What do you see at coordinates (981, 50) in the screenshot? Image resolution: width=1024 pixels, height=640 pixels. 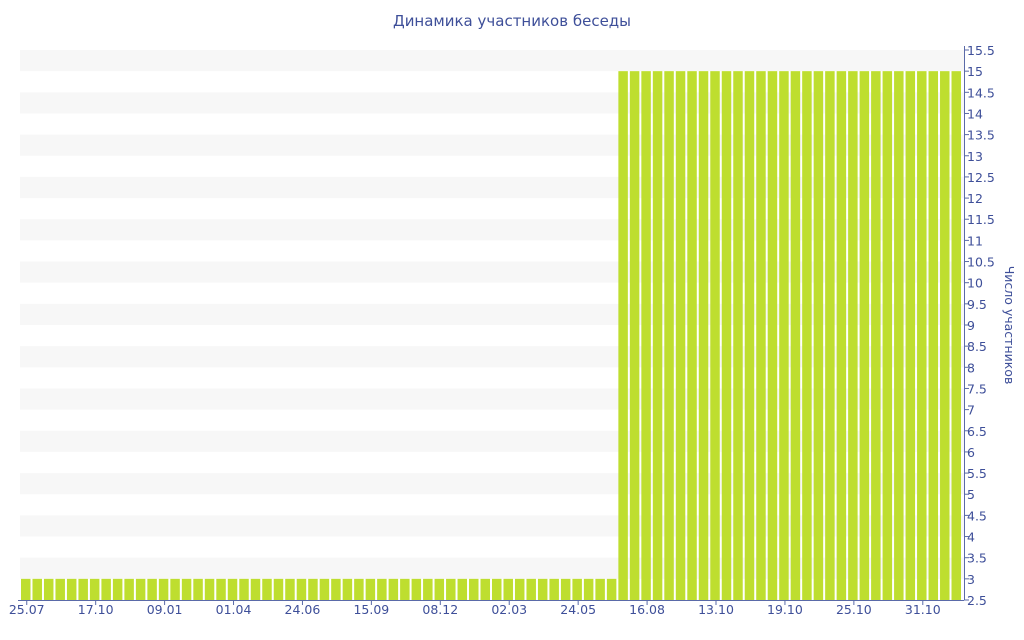 I see `y-tick-label: 15.5` at bounding box center [981, 50].